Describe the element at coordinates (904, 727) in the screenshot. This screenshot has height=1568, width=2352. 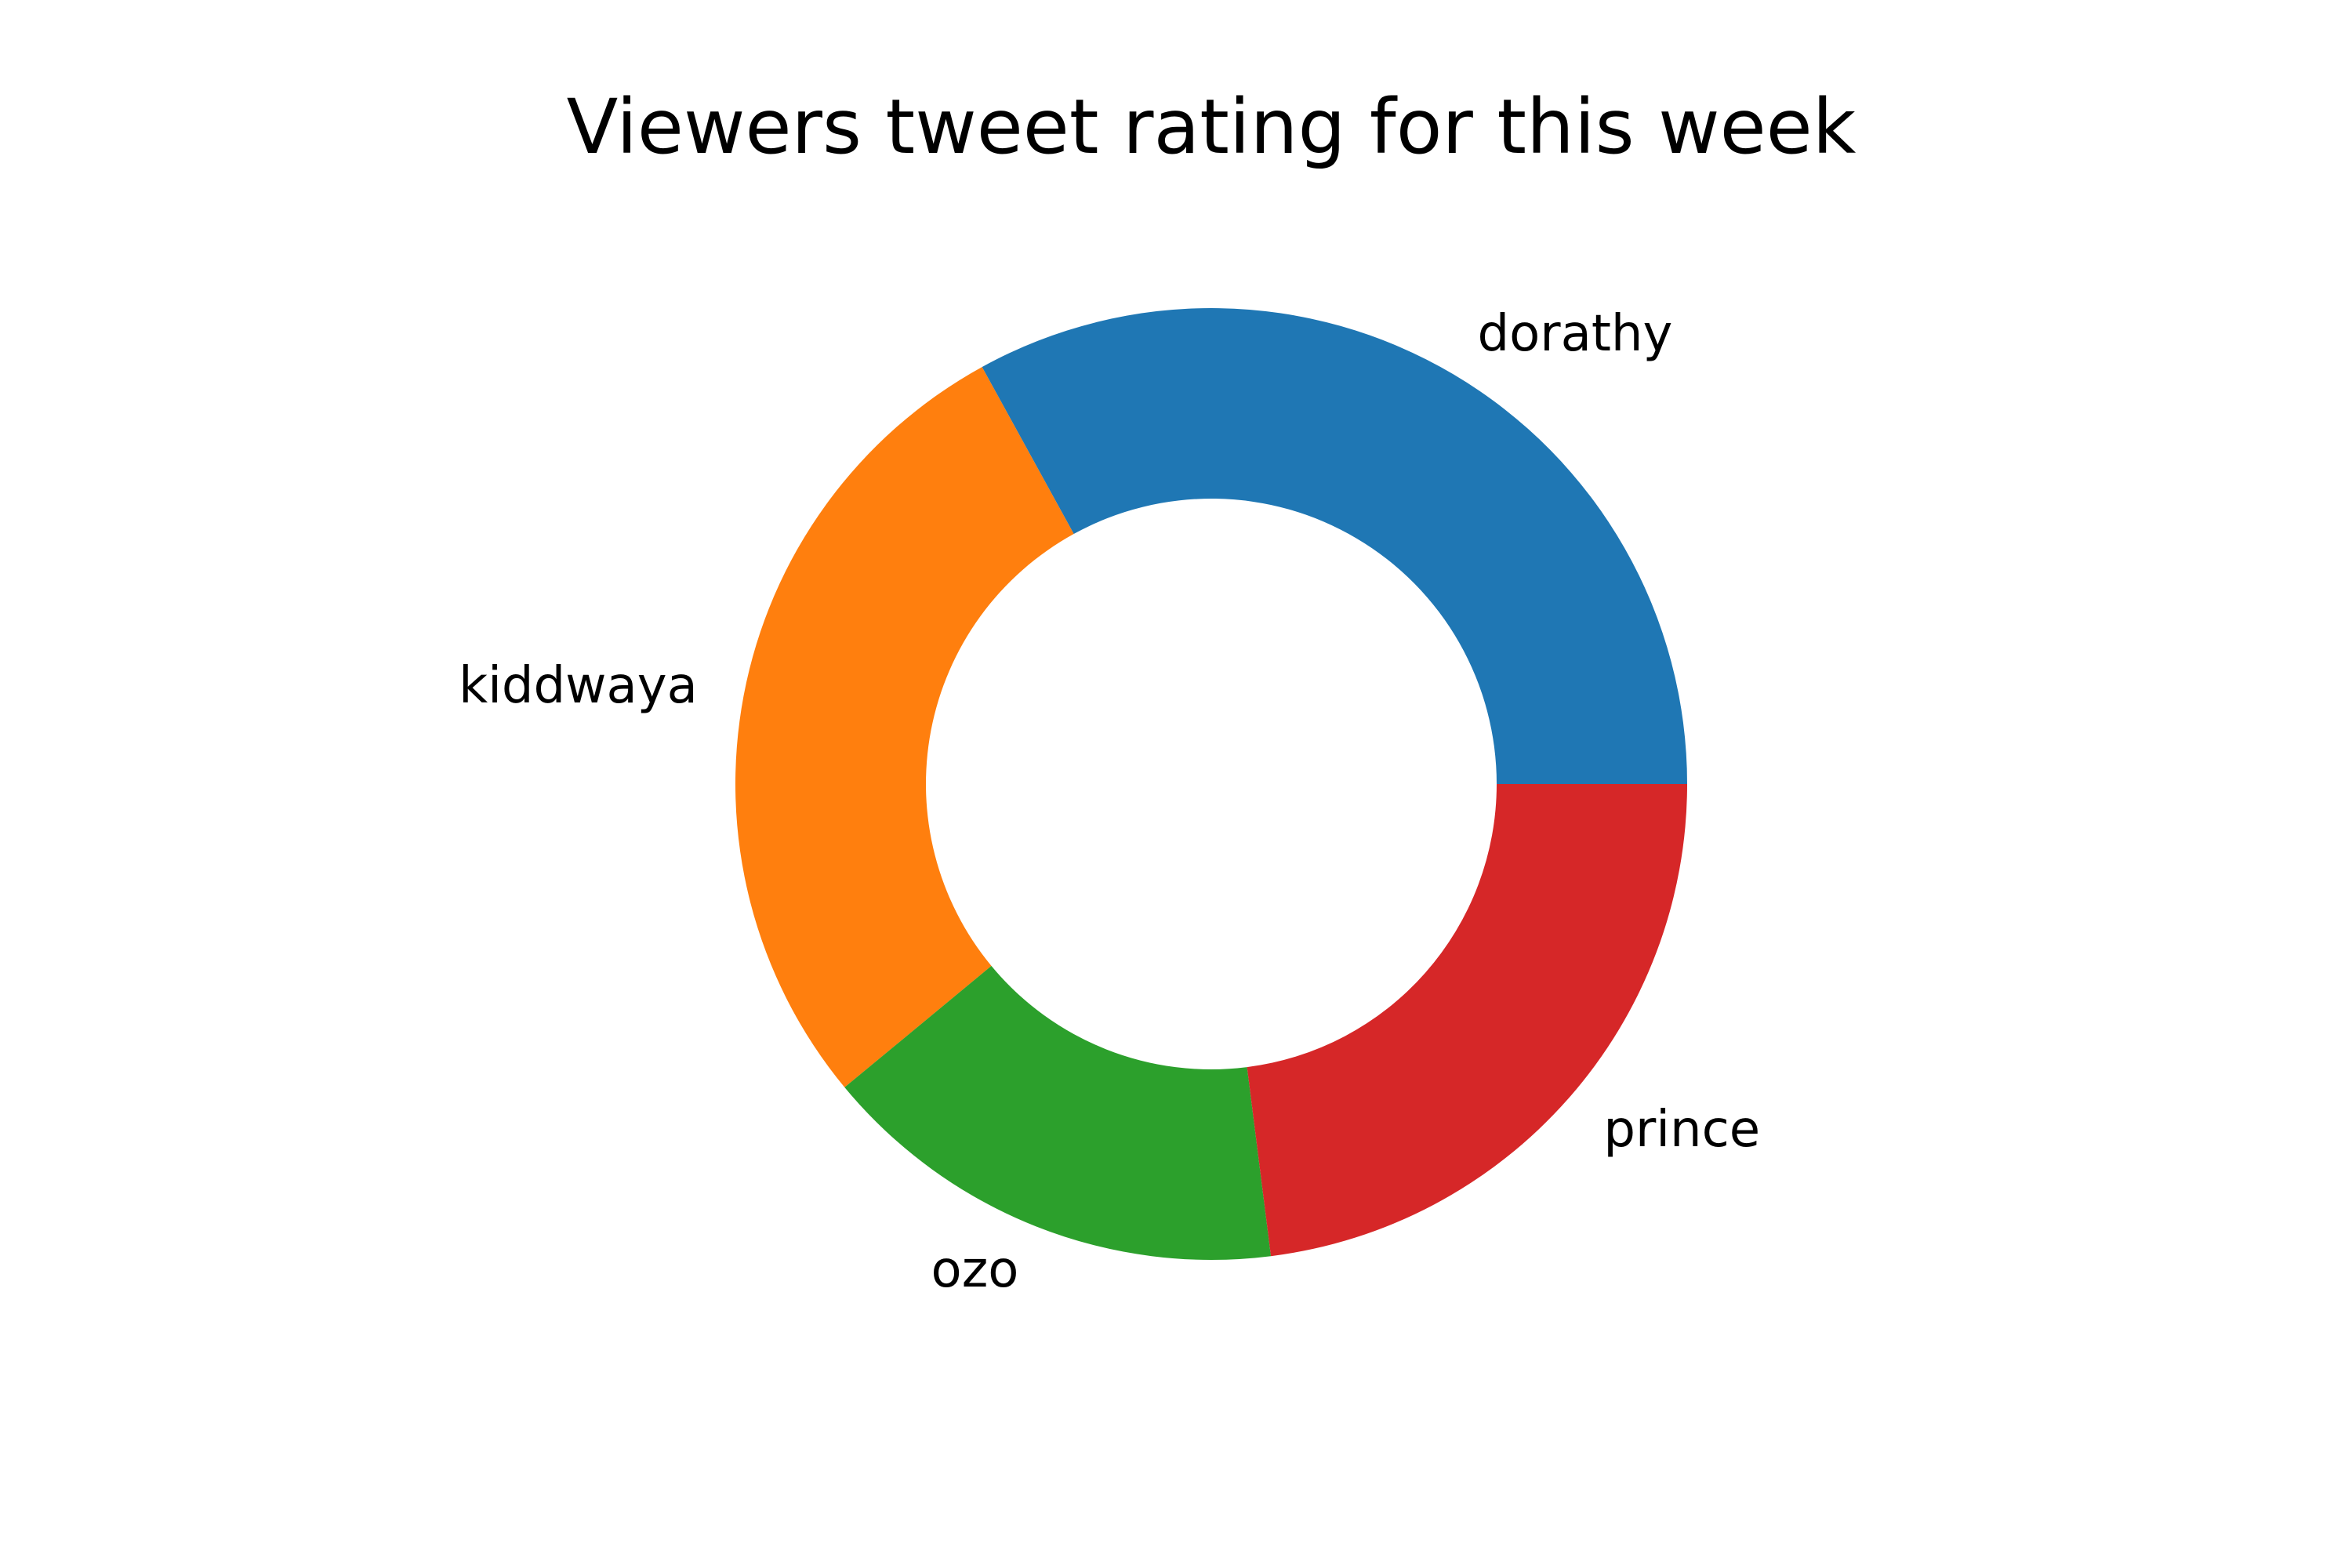
I see `slice-kiddwaya` at that location.